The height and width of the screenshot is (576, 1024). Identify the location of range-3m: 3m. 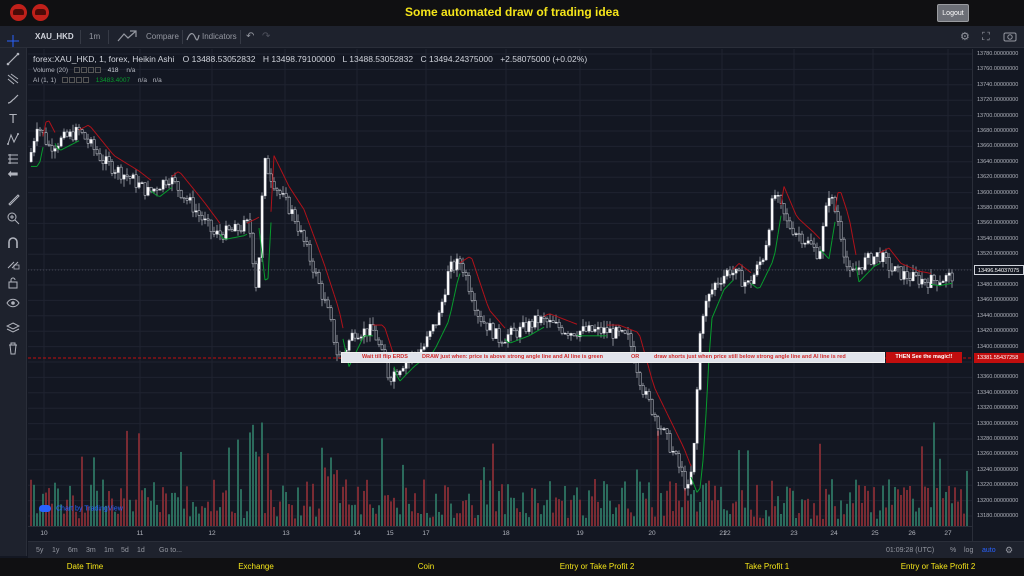
(91, 550).